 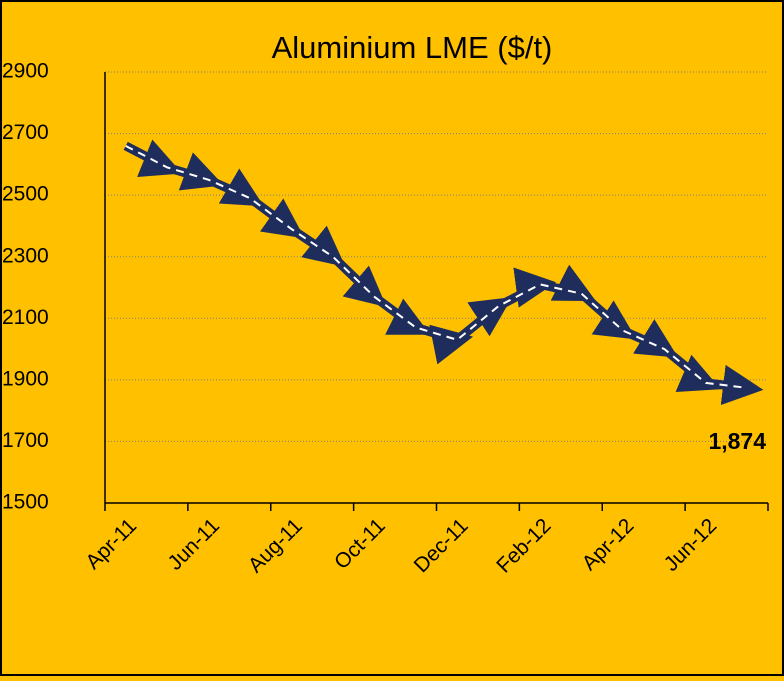 What do you see at coordinates (25, 502) in the screenshot?
I see `y-tick-label: 1500` at bounding box center [25, 502].